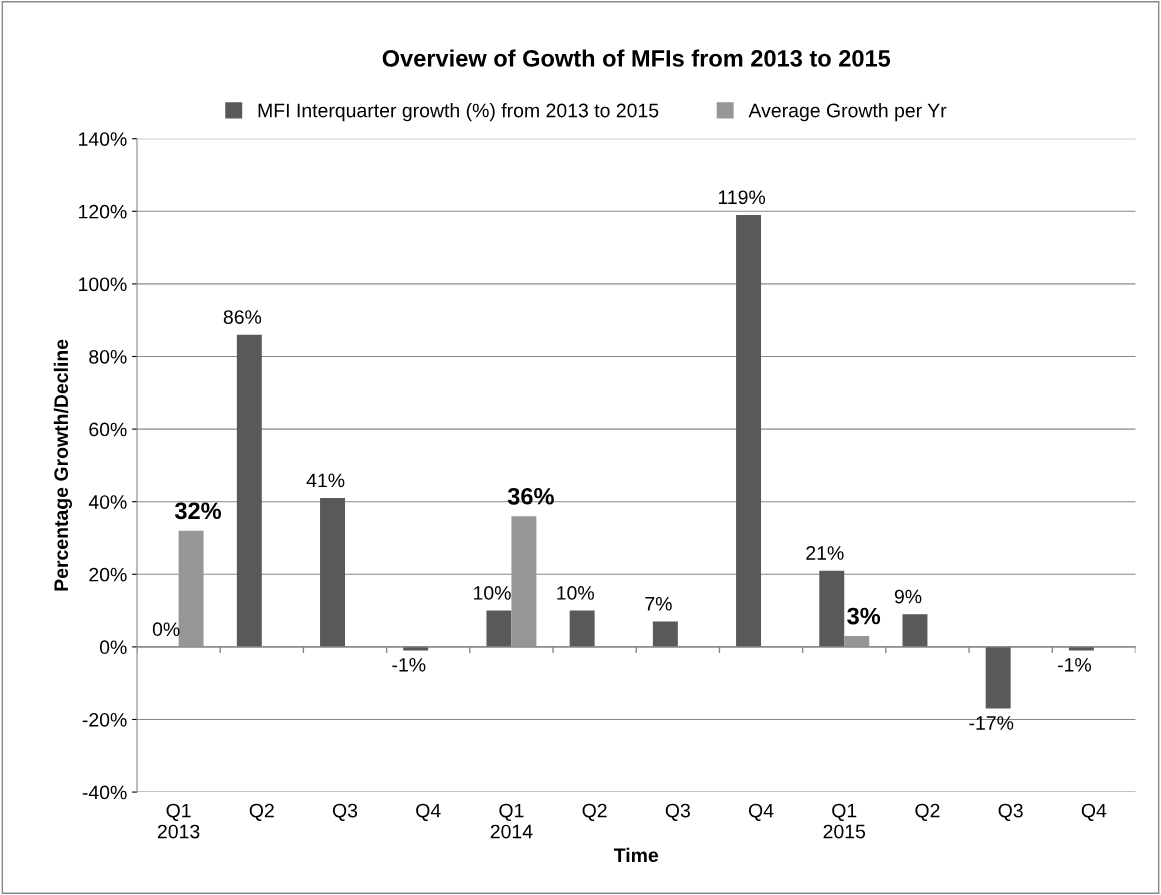 This screenshot has width=1161, height=895. What do you see at coordinates (530, 496) in the screenshot?
I see `data-label: 36%` at bounding box center [530, 496].